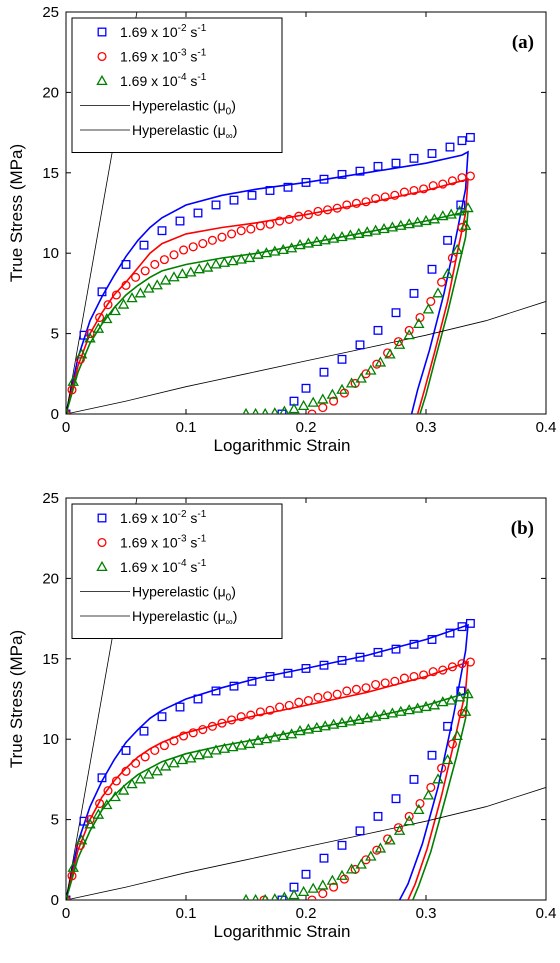  Describe the element at coordinates (184, 108) in the screenshot. I see `legend-label: Hyperelastic (μ0)` at that location.